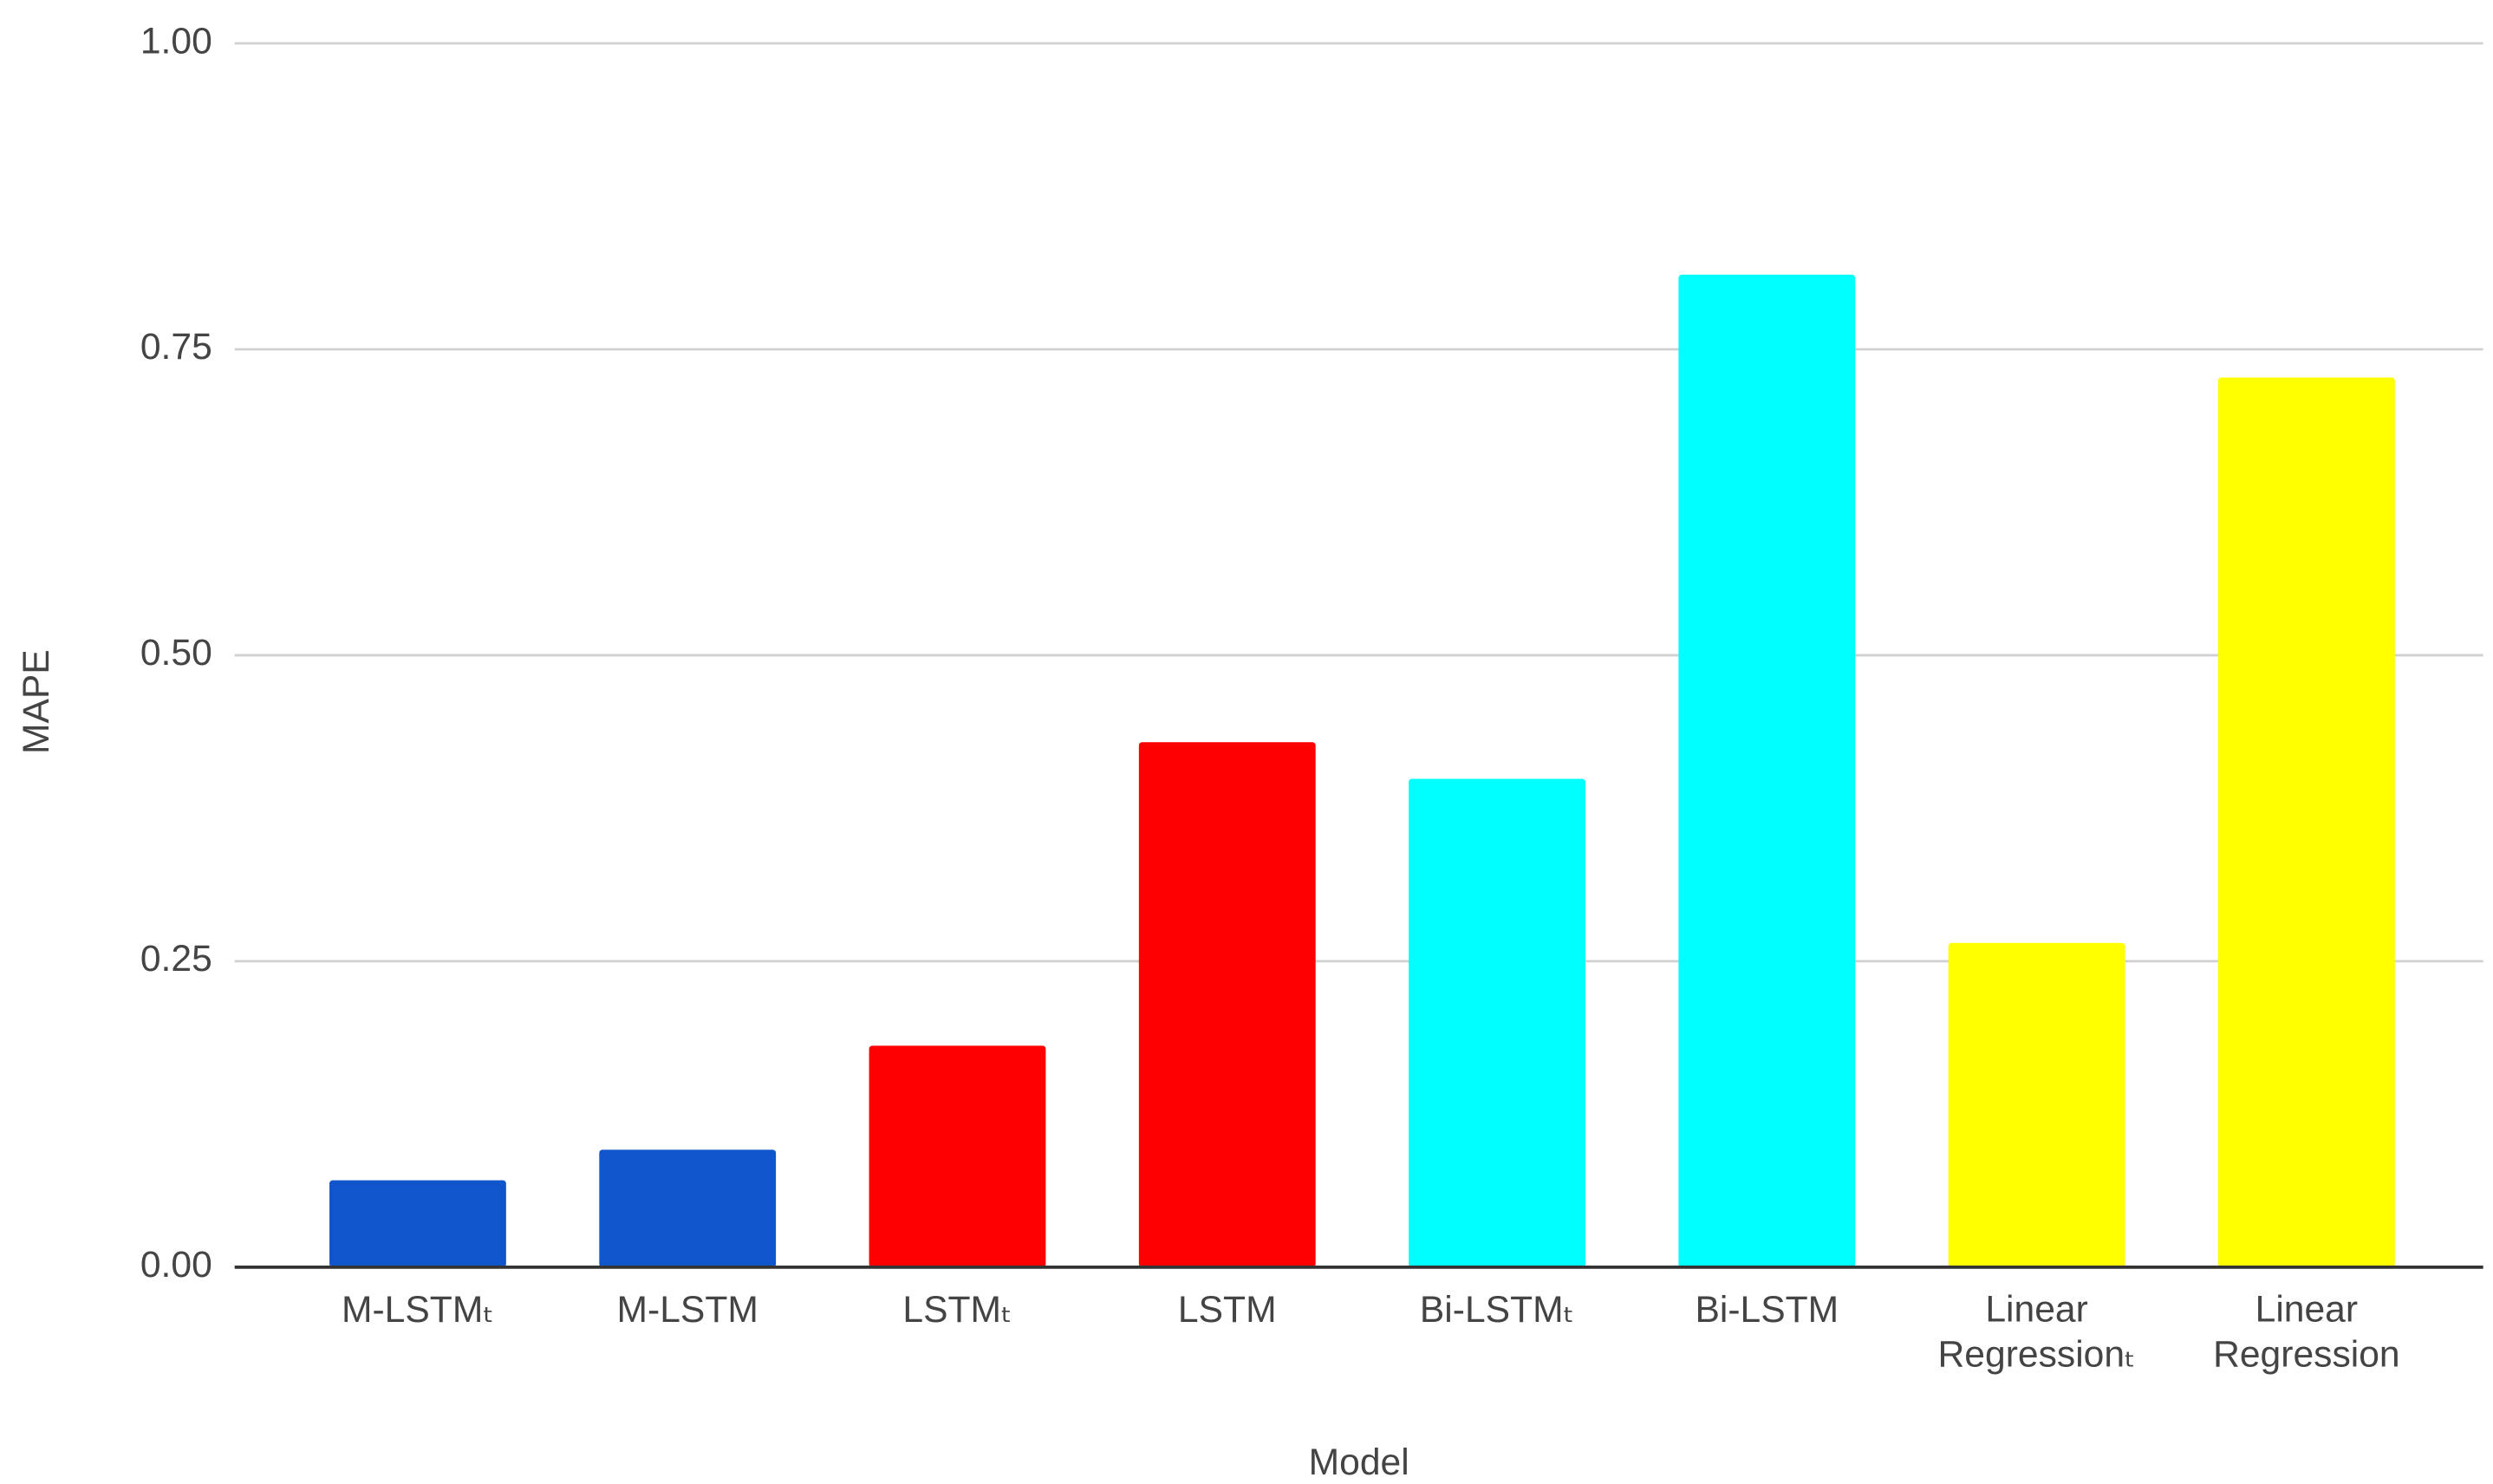 The height and width of the screenshot is (1484, 2493). What do you see at coordinates (1227, 1310) in the screenshot?
I see `x-tick-label: LSTM` at bounding box center [1227, 1310].